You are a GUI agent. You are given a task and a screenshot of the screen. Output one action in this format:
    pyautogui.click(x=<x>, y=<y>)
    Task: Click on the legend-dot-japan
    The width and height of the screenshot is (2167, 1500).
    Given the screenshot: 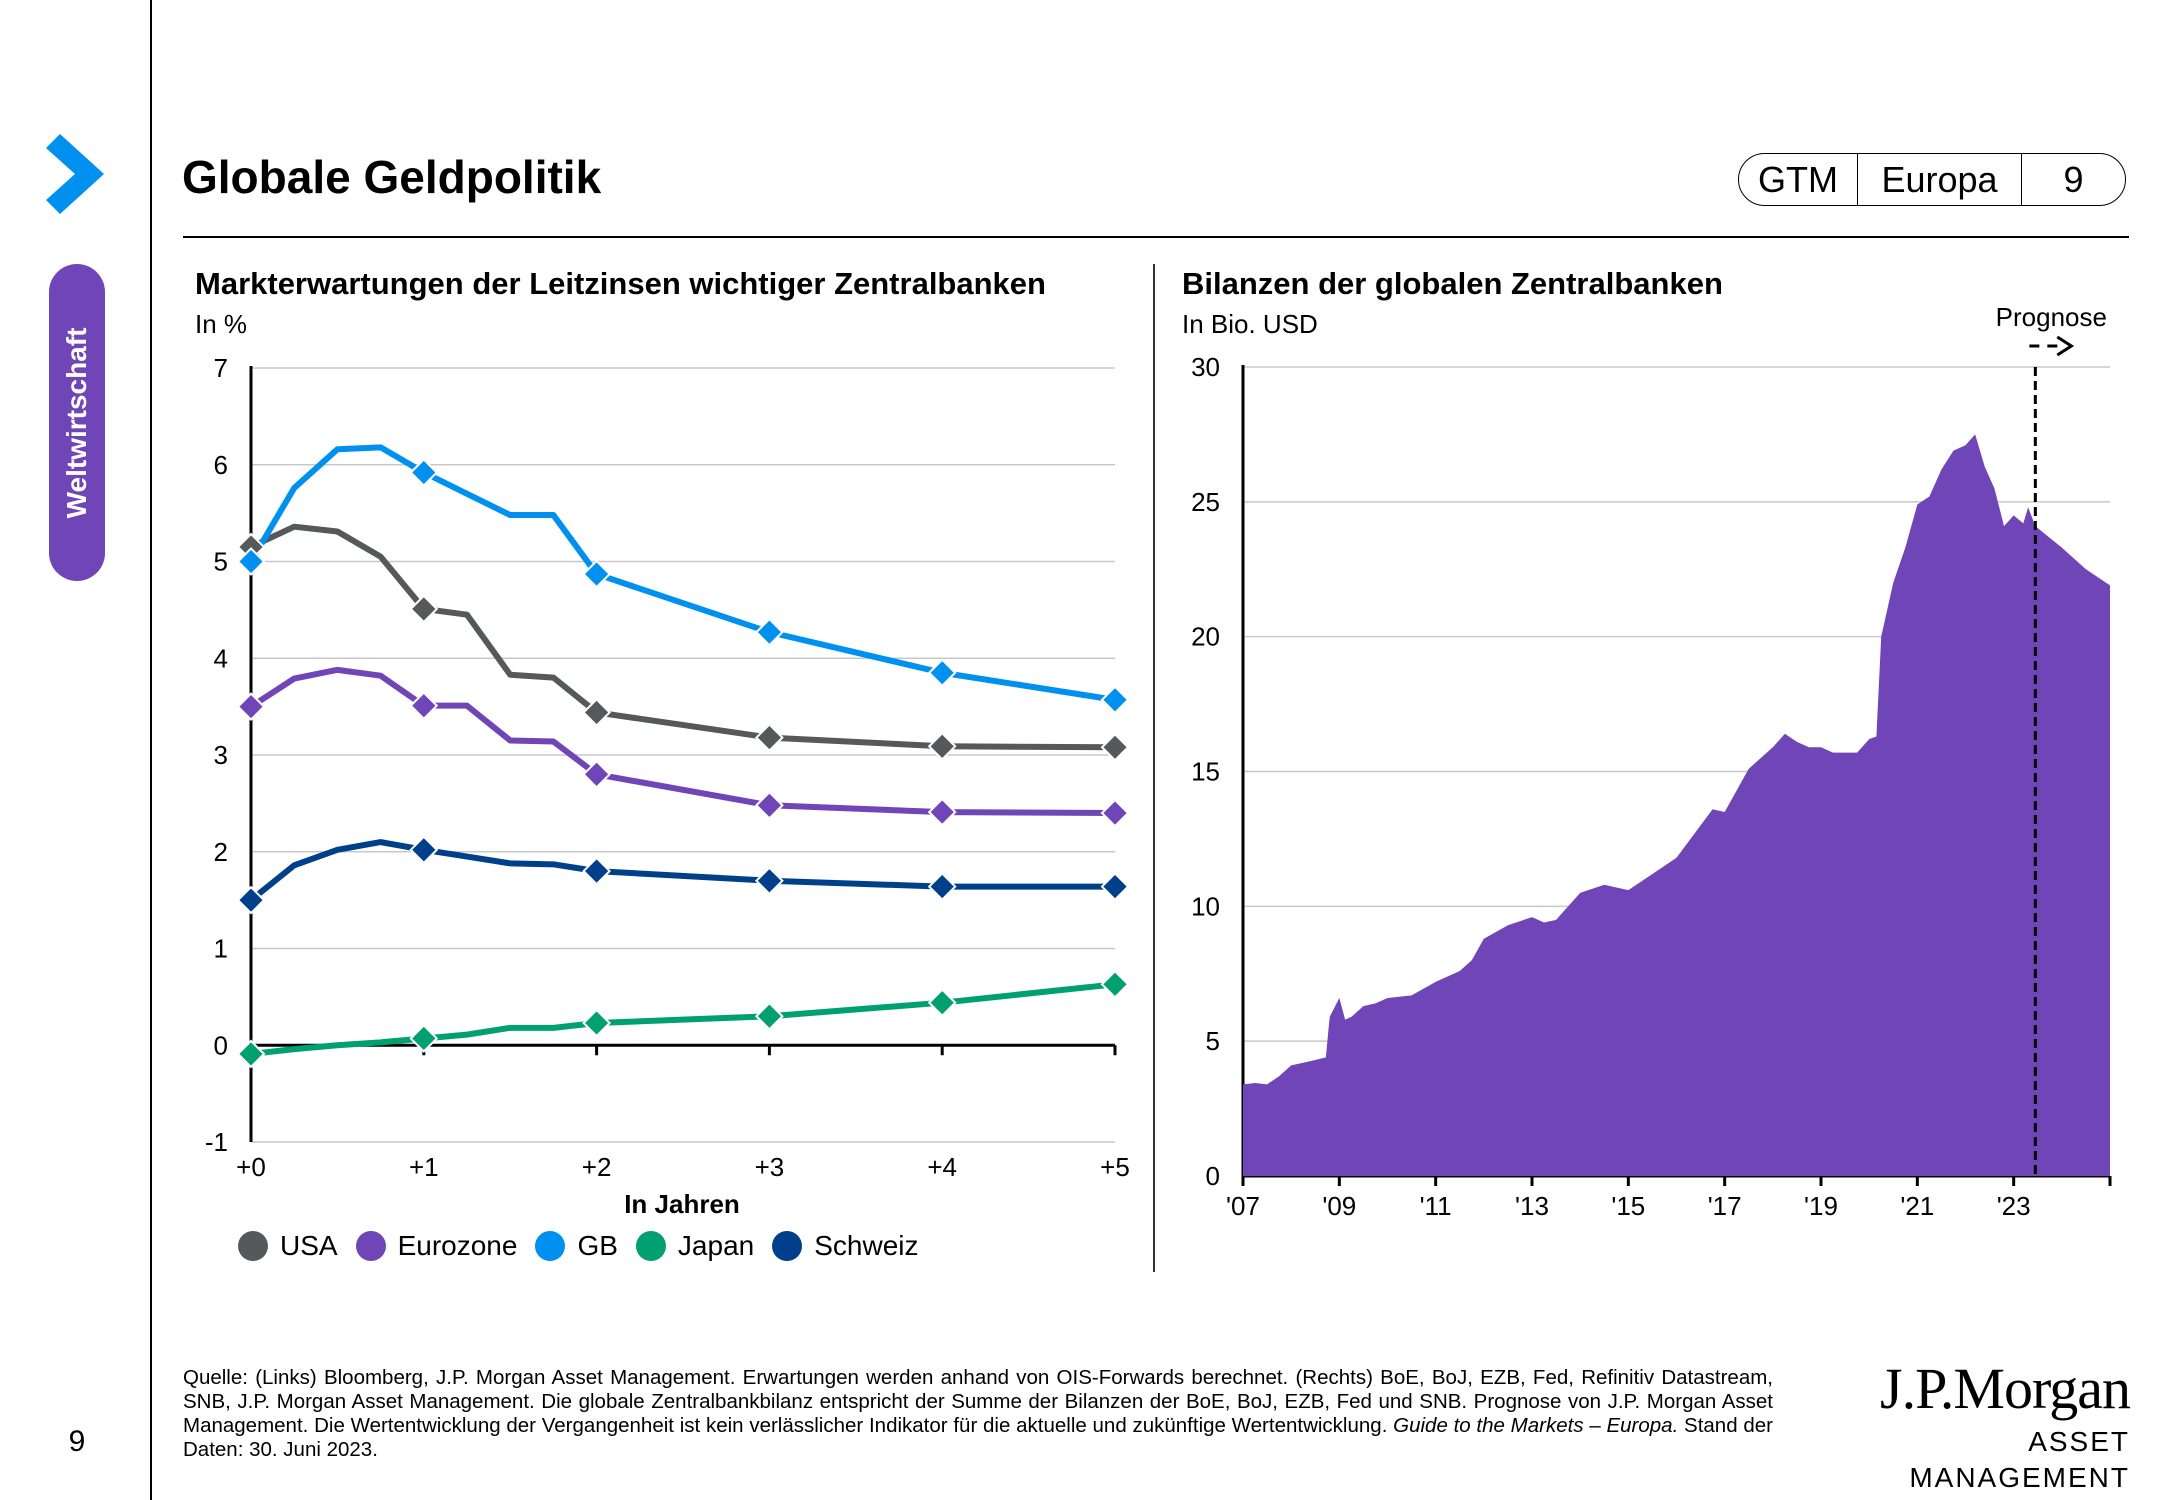 What is the action you would take?
    pyautogui.click(x=650, y=1246)
    